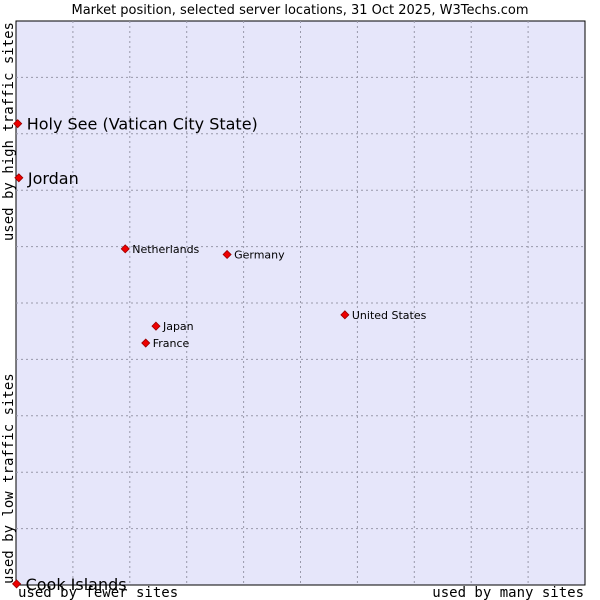 Image resolution: width=600 pixels, height=600 pixels. I want to click on point-label-japan: Japan, so click(178, 326).